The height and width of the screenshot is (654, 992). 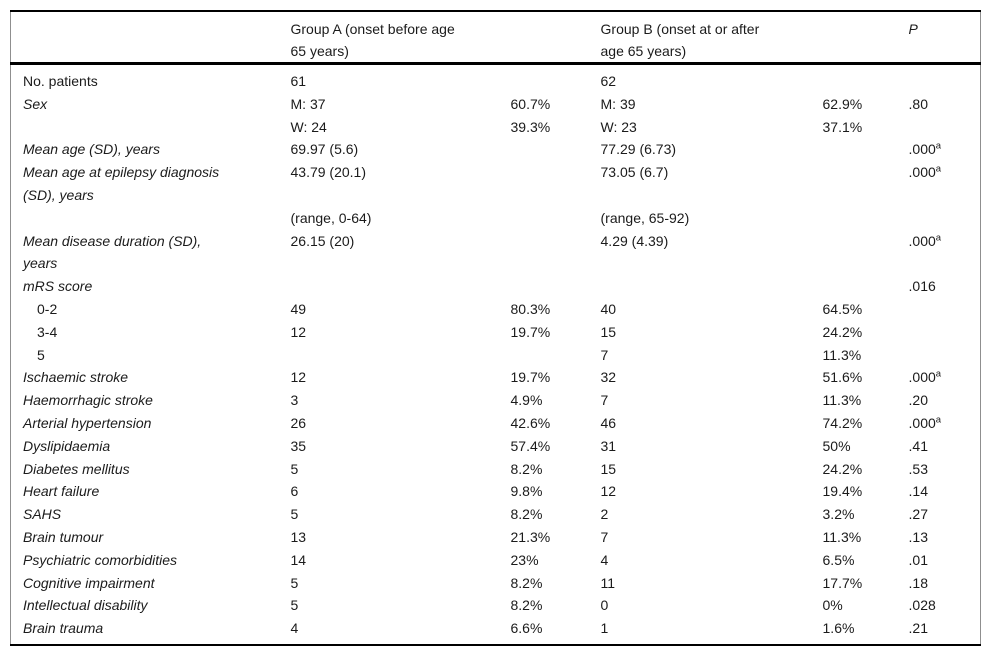 I want to click on p-value-text: .80, so click(x=918, y=103).